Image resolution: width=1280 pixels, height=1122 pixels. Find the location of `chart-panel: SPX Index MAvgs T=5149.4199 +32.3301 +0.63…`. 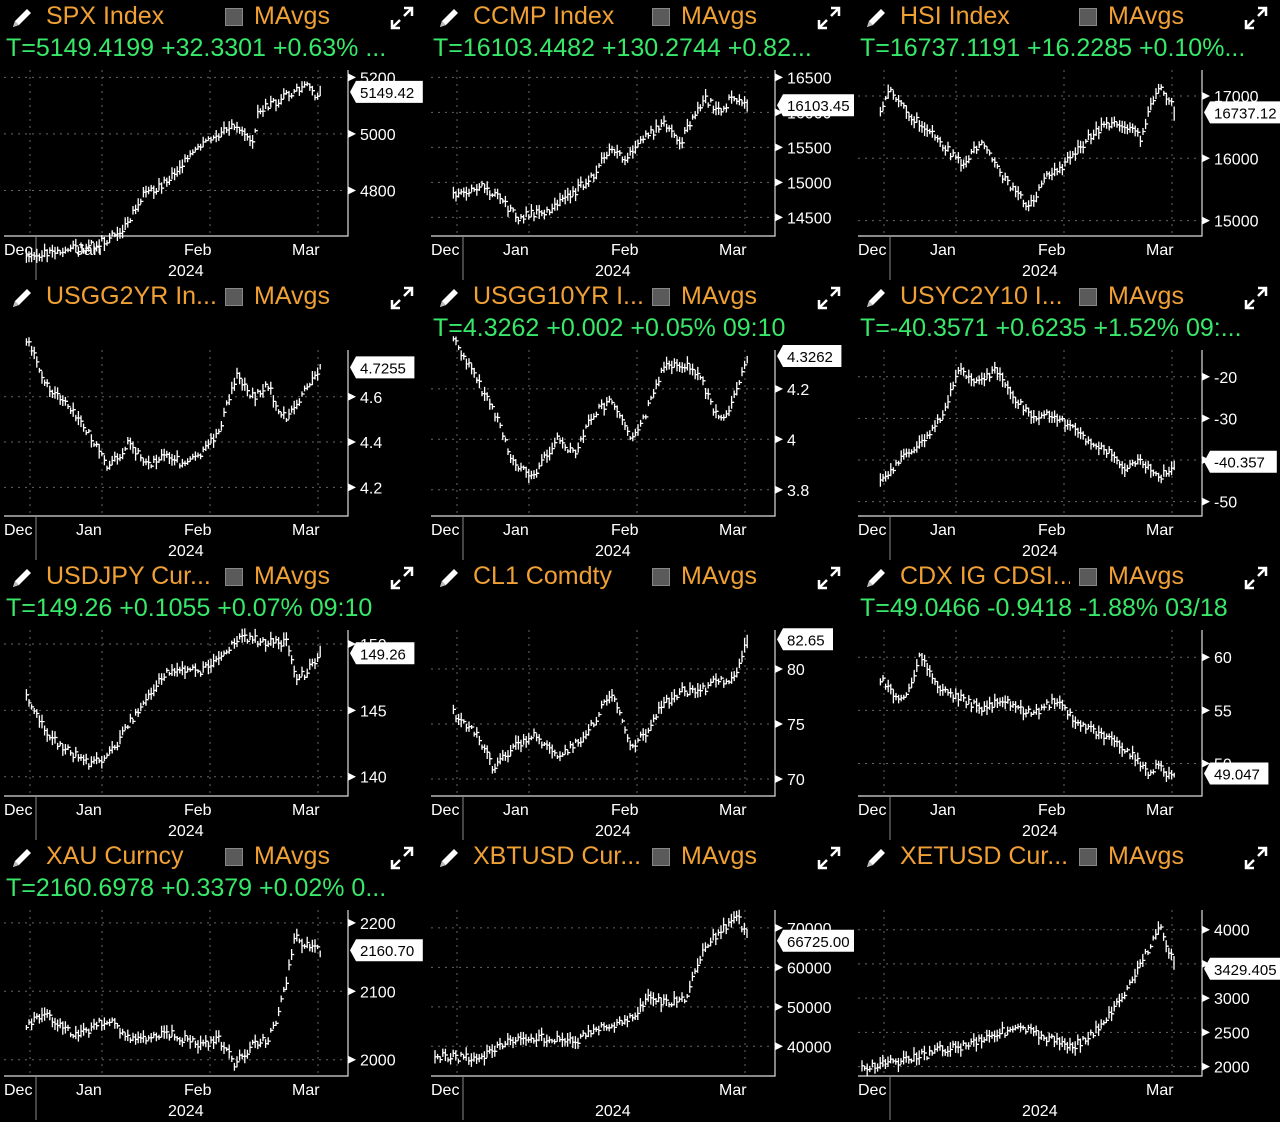

chart-panel: SPX Index MAvgs T=5149.4199 +32.3301 +0.63… is located at coordinates (213, 140).